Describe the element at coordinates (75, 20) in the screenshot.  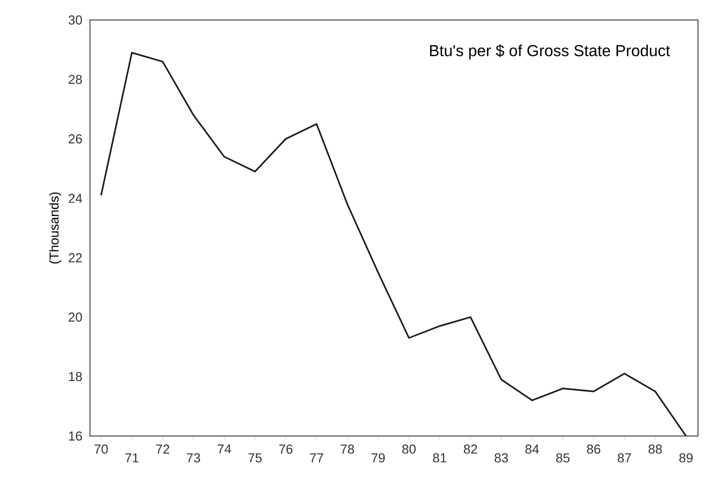
I see `y-tick-label: 30` at that location.